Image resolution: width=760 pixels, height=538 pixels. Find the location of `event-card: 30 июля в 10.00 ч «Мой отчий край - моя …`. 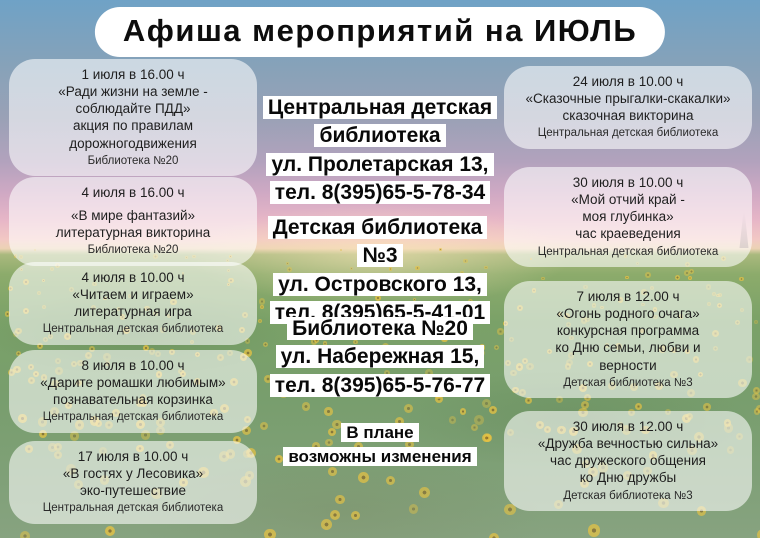

event-card: 30 июля в 10.00 ч «Мой отчий край - моя … is located at coordinates (628, 217).